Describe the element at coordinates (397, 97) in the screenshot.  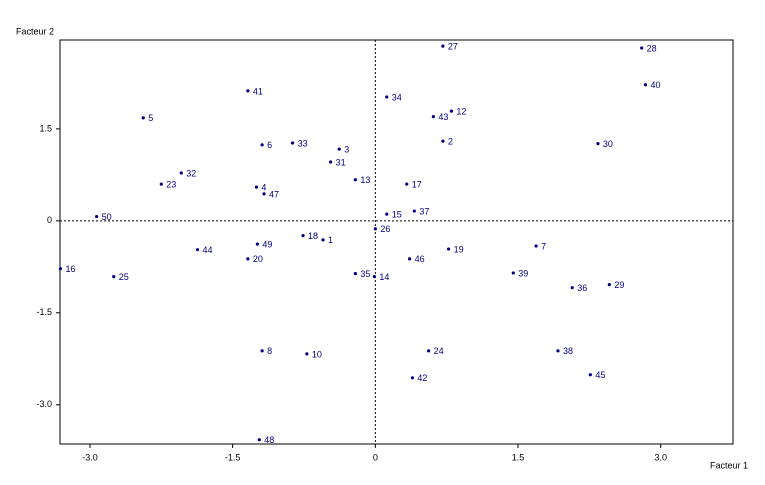
I see `point-label: 34` at that location.